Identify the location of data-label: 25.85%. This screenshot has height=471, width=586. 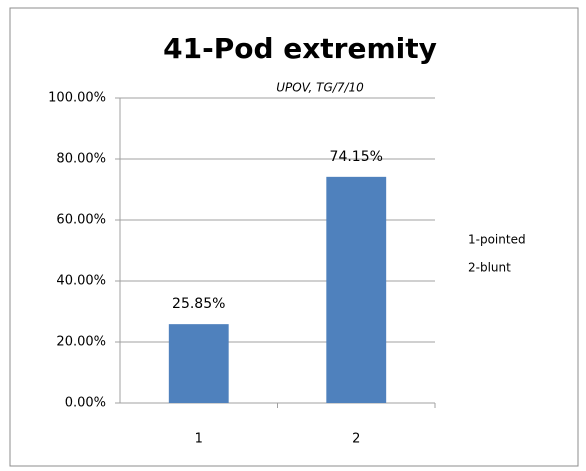
(198, 304).